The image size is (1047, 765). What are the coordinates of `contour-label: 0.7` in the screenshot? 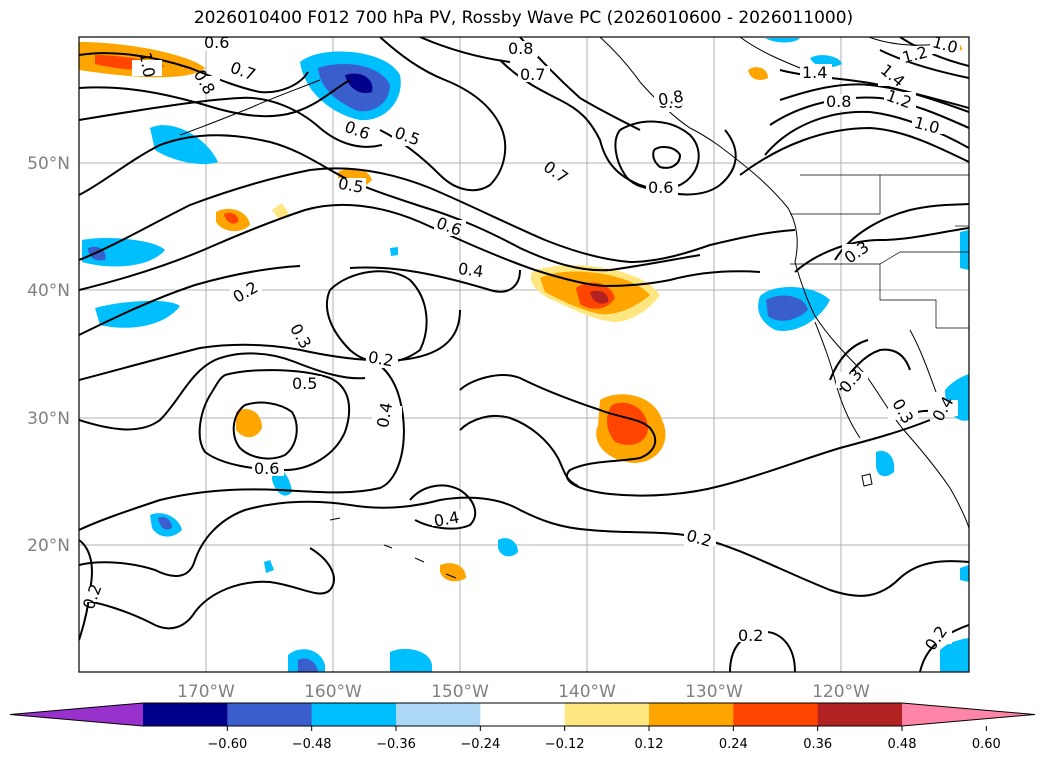 It's located at (532, 74).